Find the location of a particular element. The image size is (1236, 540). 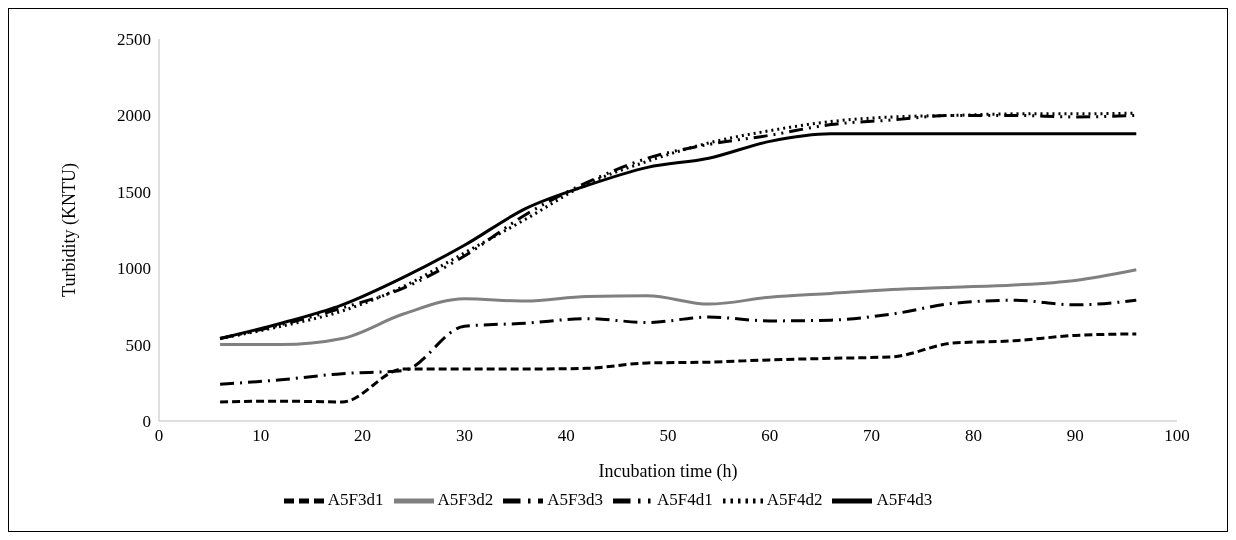

x-tick-label: 80 is located at coordinates (973, 436).